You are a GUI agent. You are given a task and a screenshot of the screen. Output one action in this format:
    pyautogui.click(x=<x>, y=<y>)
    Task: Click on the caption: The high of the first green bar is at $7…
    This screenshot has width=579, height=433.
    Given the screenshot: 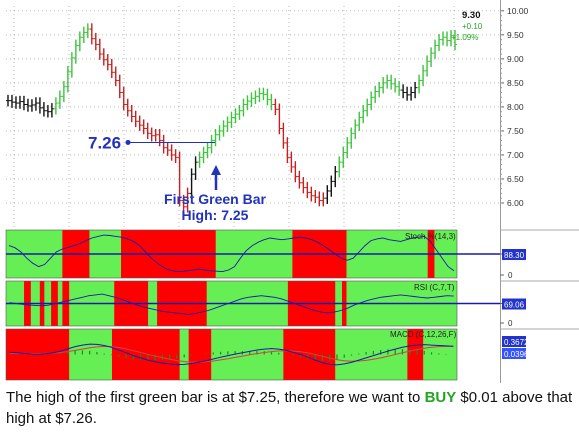 What is the action you would take?
    pyautogui.click(x=291, y=408)
    